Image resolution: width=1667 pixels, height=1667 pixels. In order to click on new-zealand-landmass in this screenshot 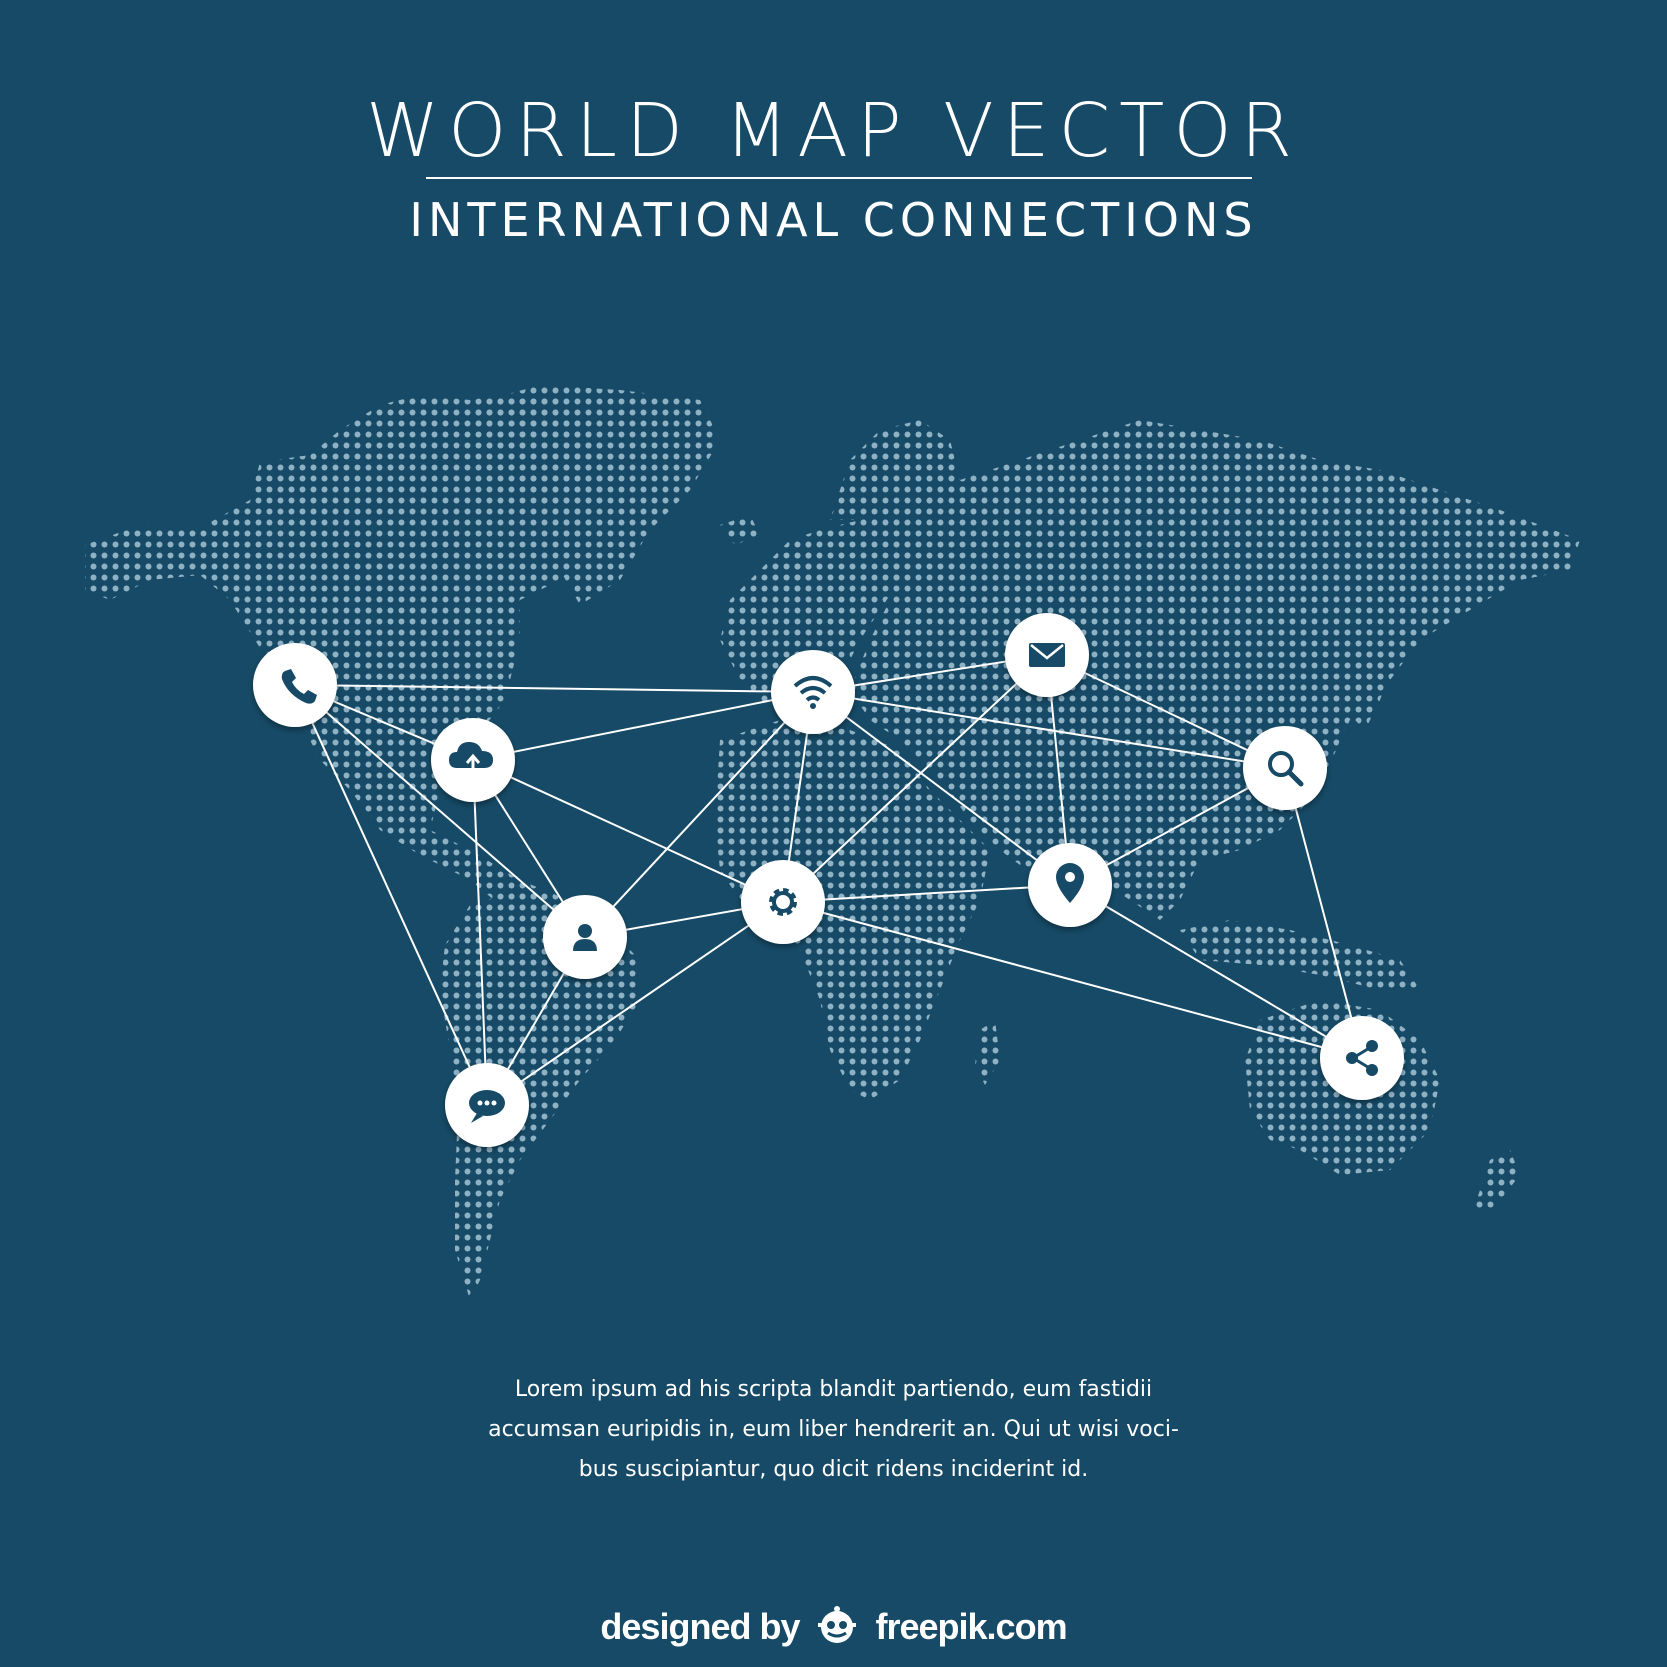, I will do `click(1497, 1182)`.